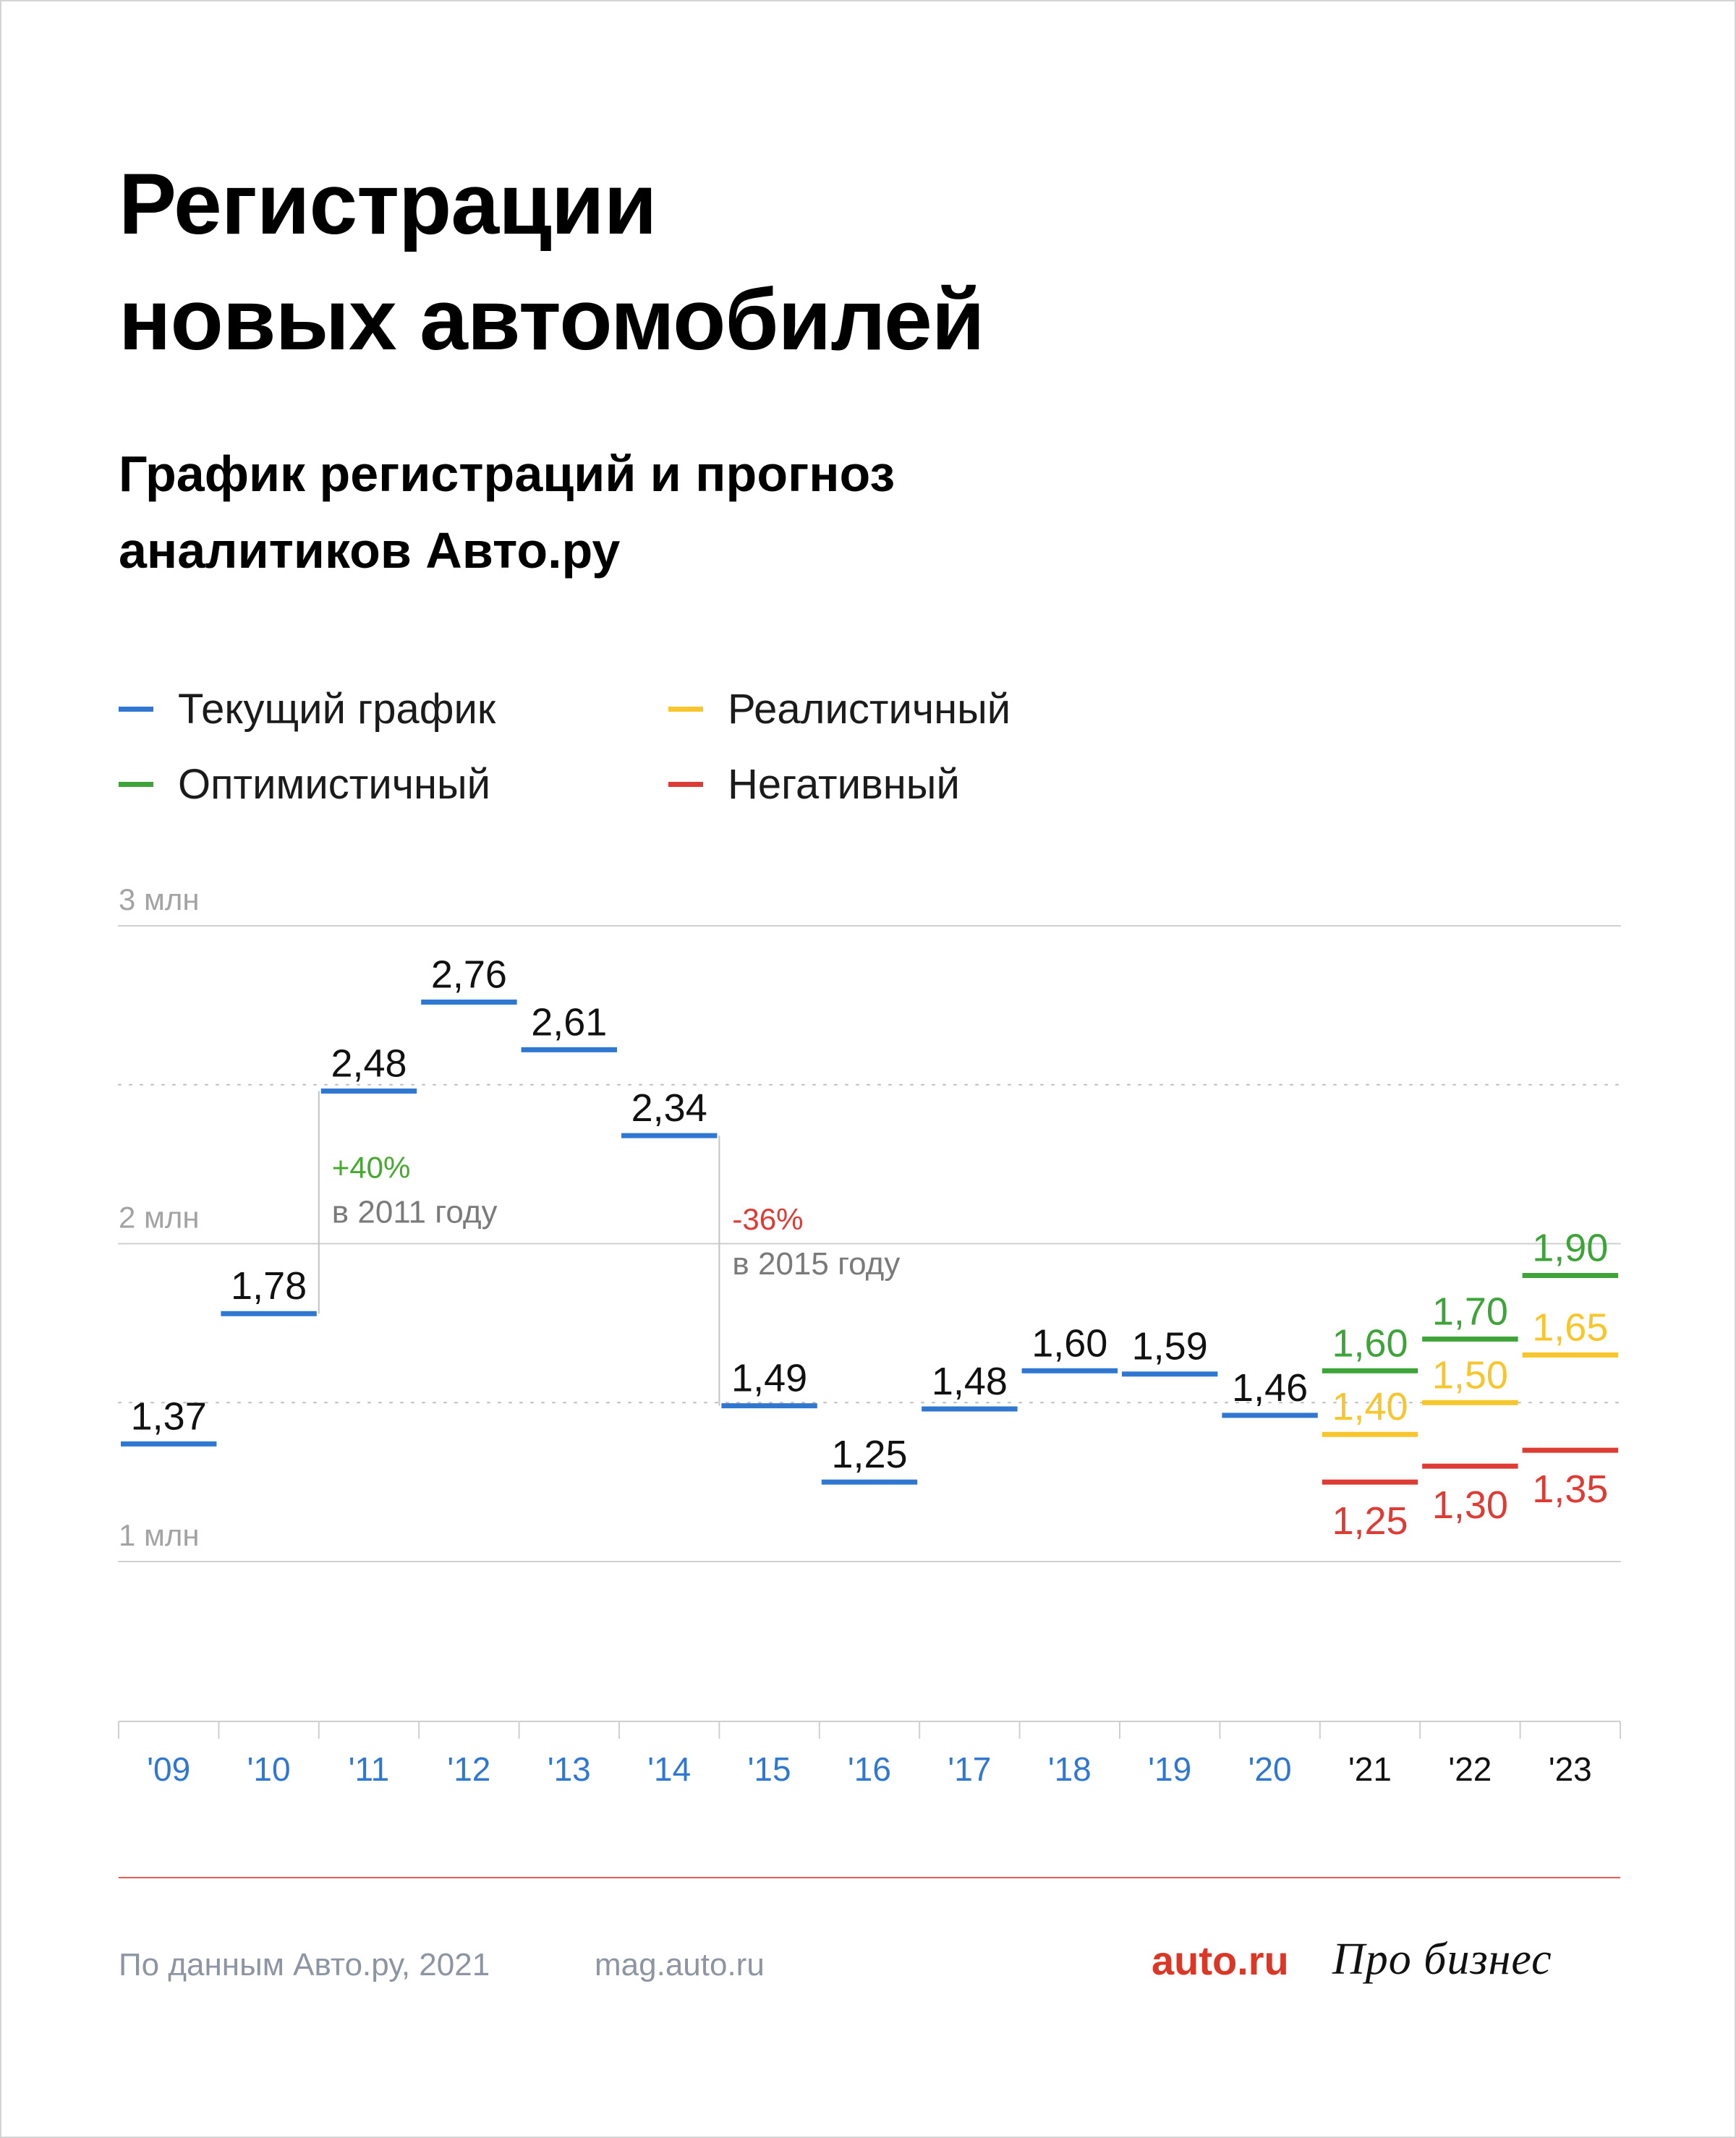 This screenshot has height=2138, width=1736. I want to click on footer-source: По данным Авто.ру, 2021, so click(305, 1964).